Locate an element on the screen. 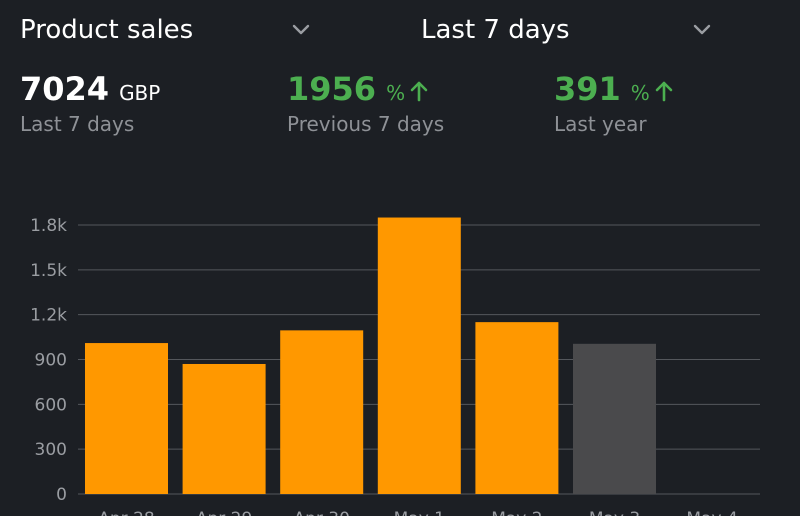 This screenshot has width=800, height=516. y-tick-label: 0 is located at coordinates (61, 495).